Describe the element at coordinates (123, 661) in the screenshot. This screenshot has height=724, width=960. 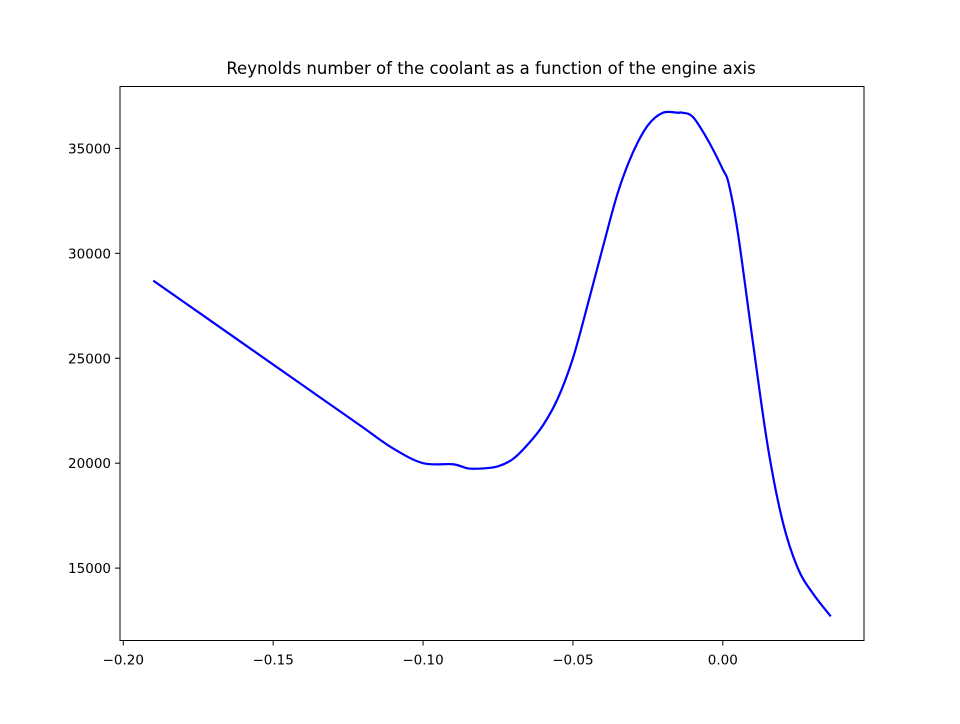
I see `x-tick-label: −0.20` at that location.